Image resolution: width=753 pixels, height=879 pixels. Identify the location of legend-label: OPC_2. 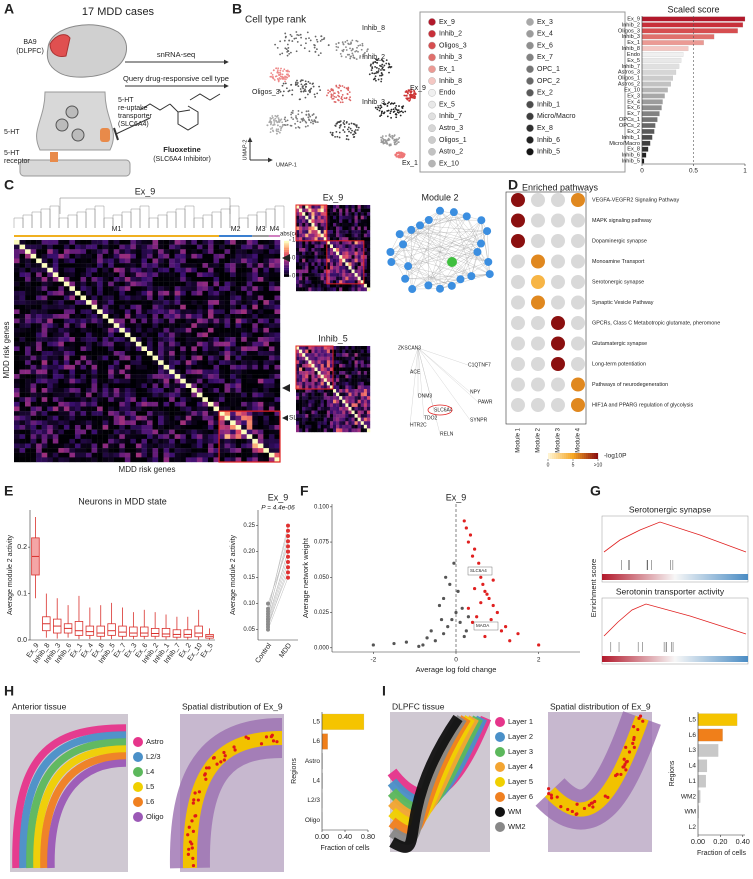
(548, 81).